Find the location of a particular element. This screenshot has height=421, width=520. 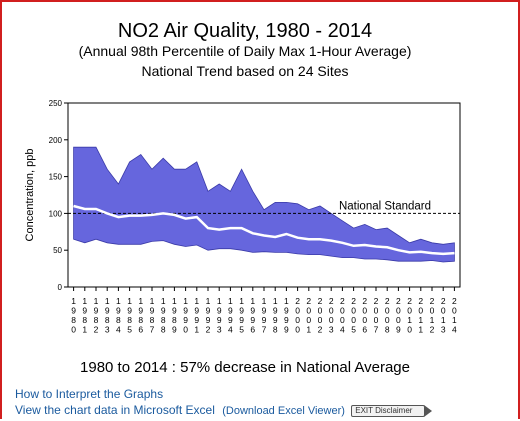

exit-disclaimer-badge: EXIT Disclaimer is located at coordinates (392, 411).